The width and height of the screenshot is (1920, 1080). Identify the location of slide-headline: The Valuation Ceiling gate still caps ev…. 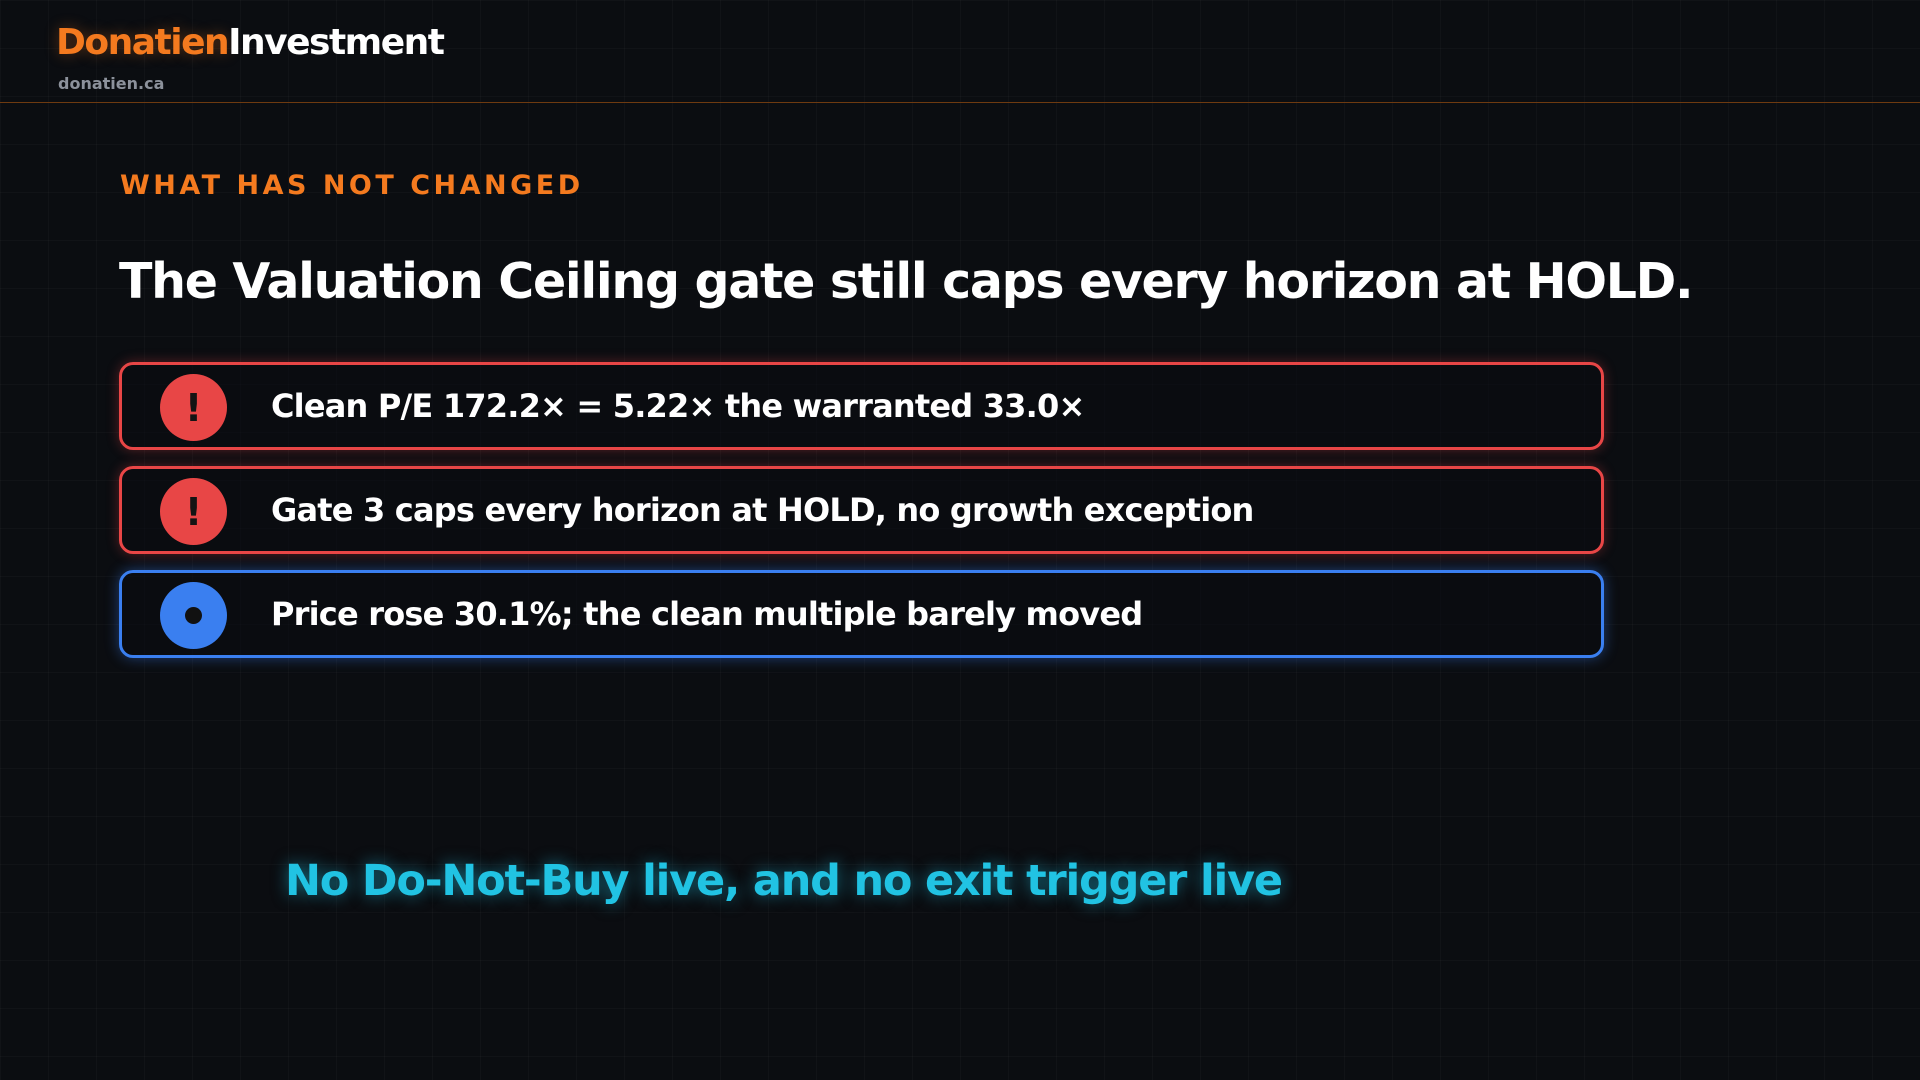
(906, 281).